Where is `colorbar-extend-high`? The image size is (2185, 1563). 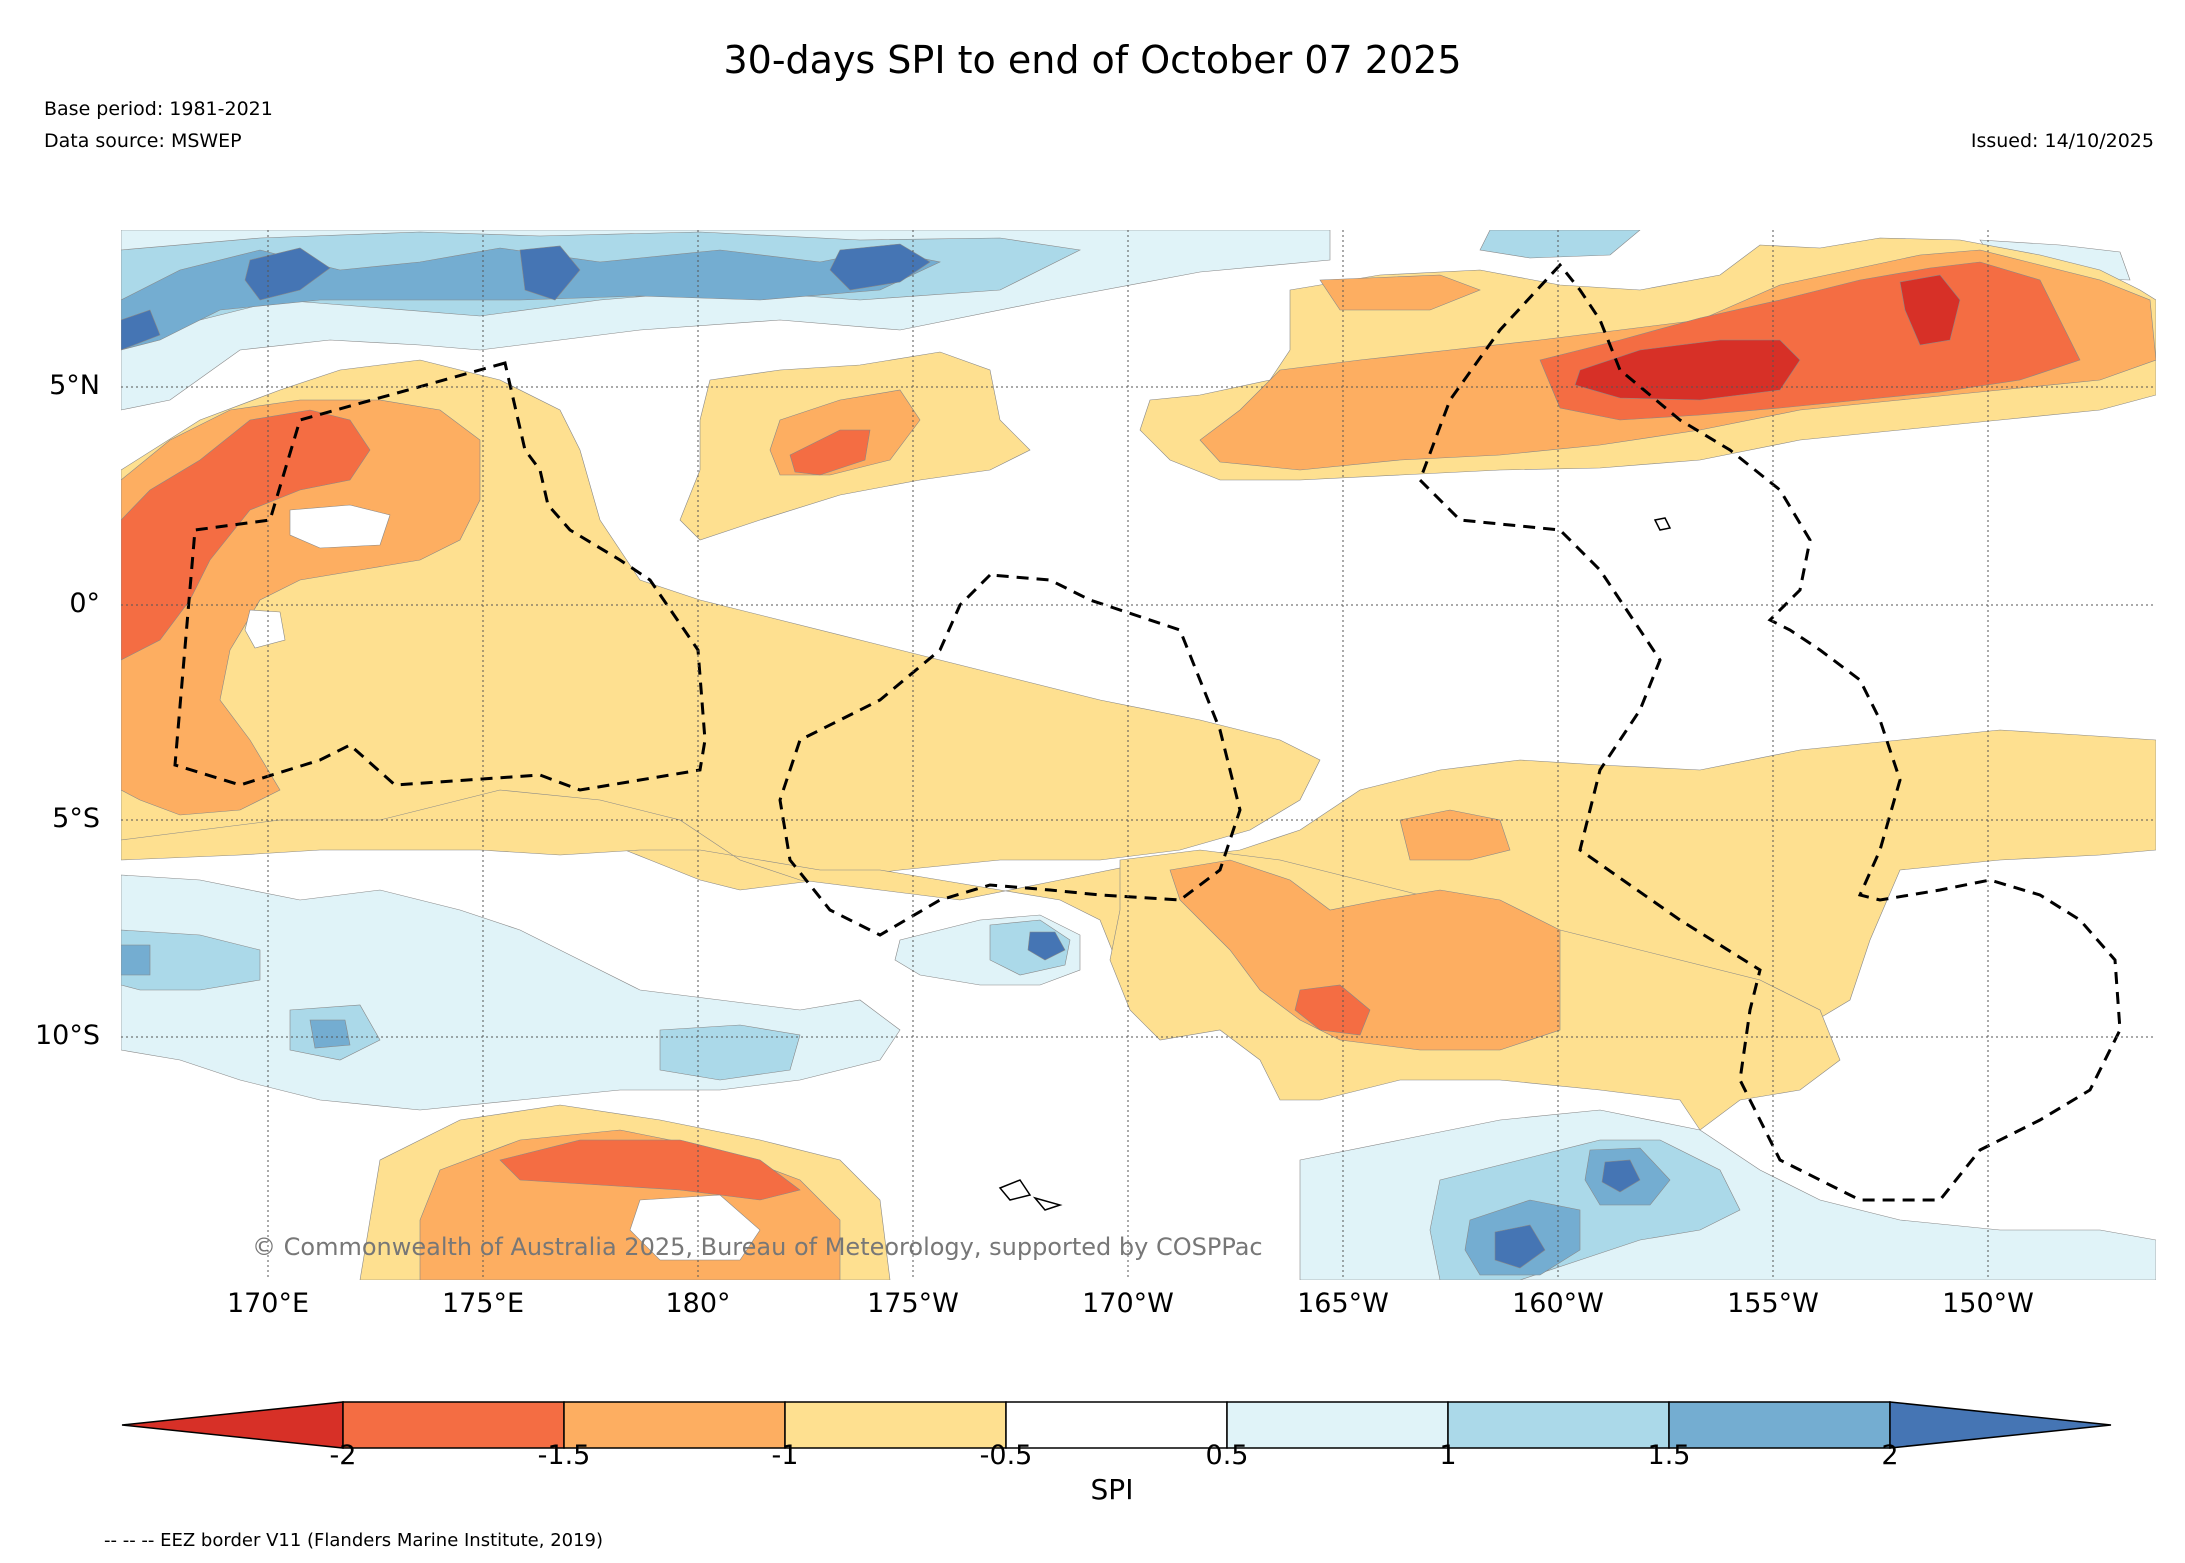 colorbar-extend-high is located at coordinates (2000, 1425).